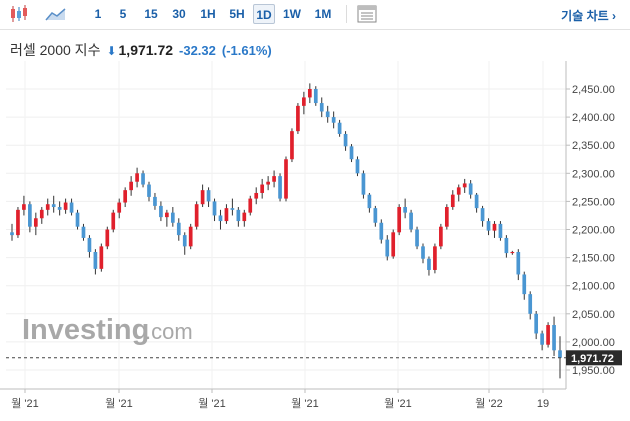 The width and height of the screenshot is (630, 421). Describe the element at coordinates (179, 14) in the screenshot. I see `interval-button-30: 30` at that location.